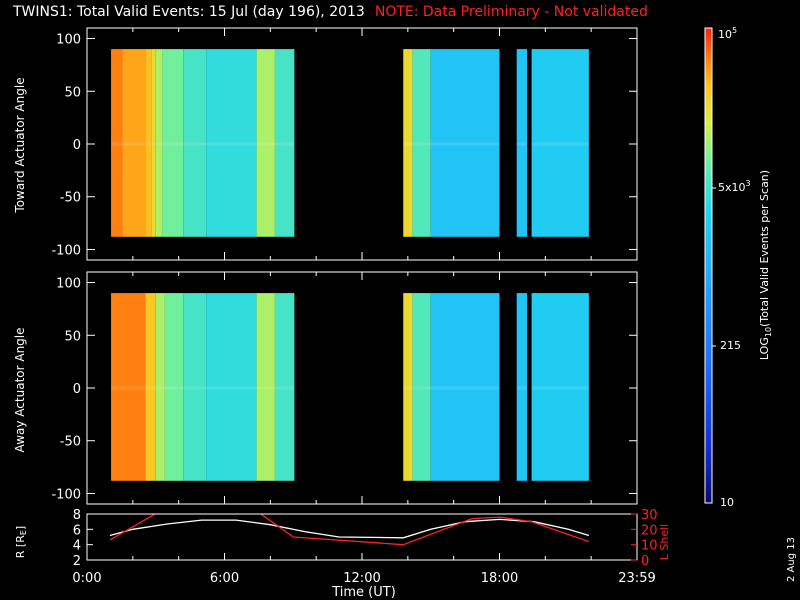 Image resolution: width=800 pixels, height=600 pixels. I want to click on away-ylabel: Away Actuator Angle, so click(20, 389).